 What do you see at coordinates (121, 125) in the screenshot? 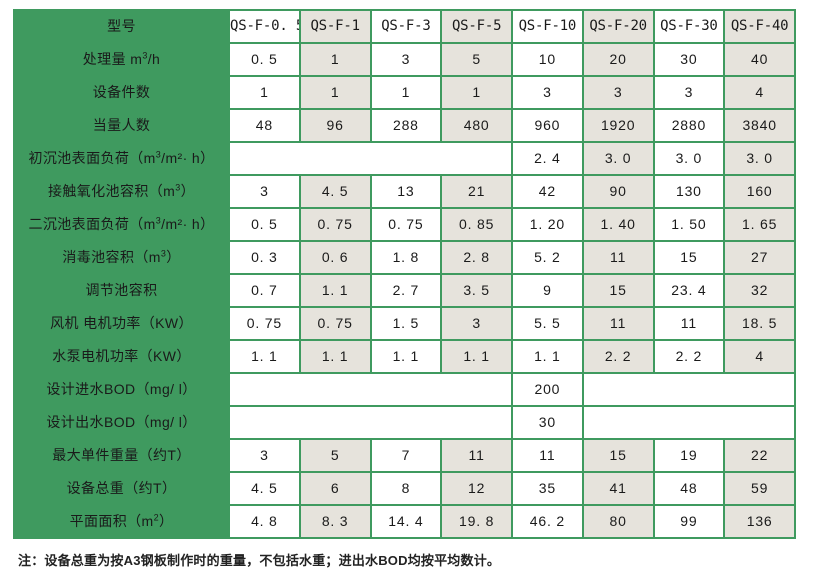
I see `row-label-cell: 当量人数` at bounding box center [121, 125].